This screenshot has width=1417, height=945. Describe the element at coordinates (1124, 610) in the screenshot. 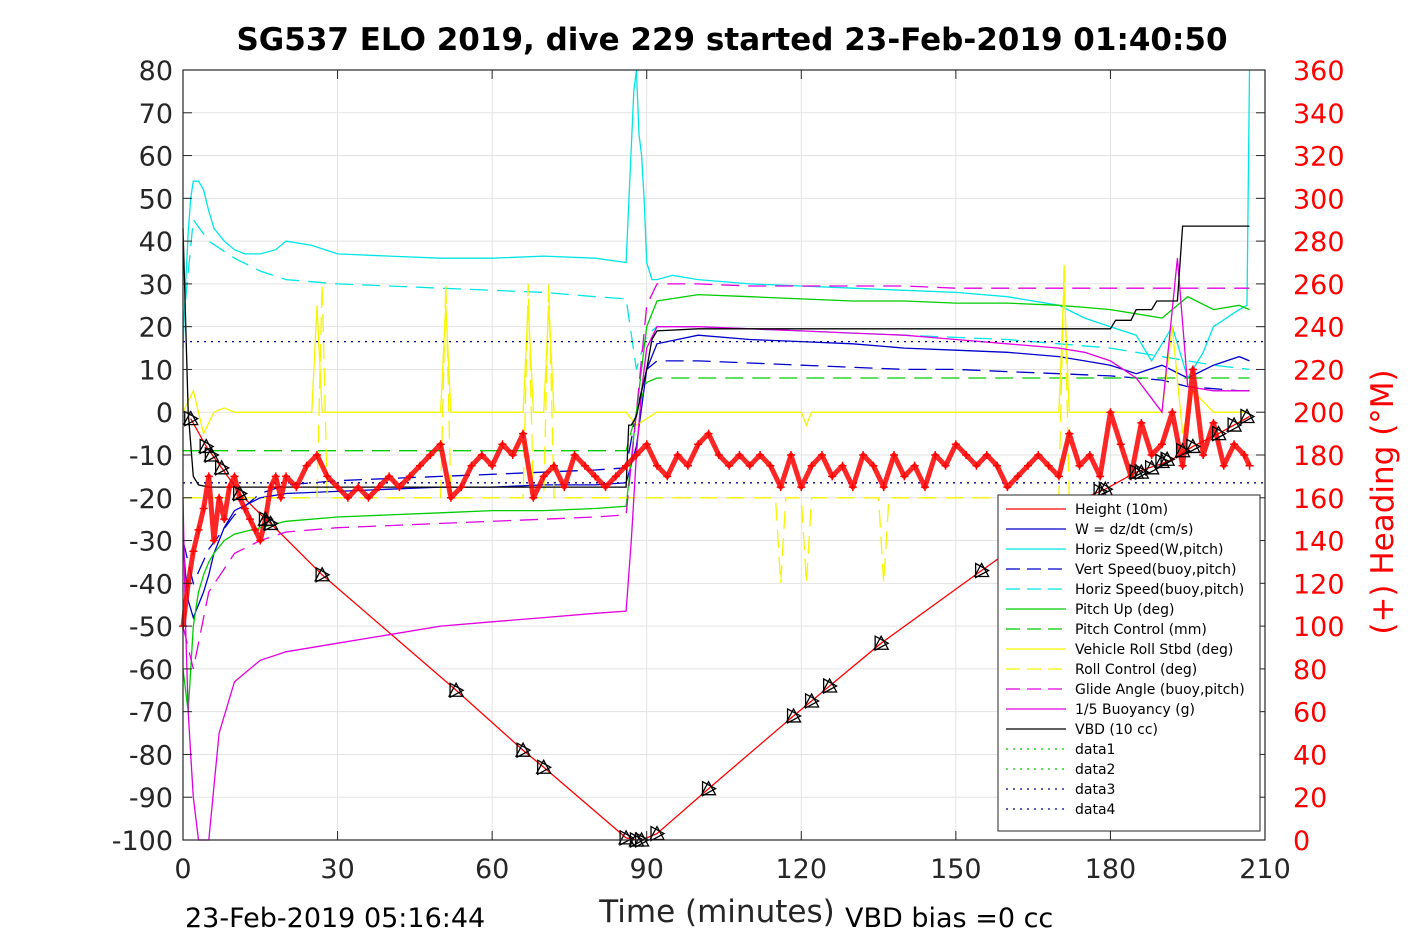

I see `legend-label: Pitch Up (deg)` at that location.